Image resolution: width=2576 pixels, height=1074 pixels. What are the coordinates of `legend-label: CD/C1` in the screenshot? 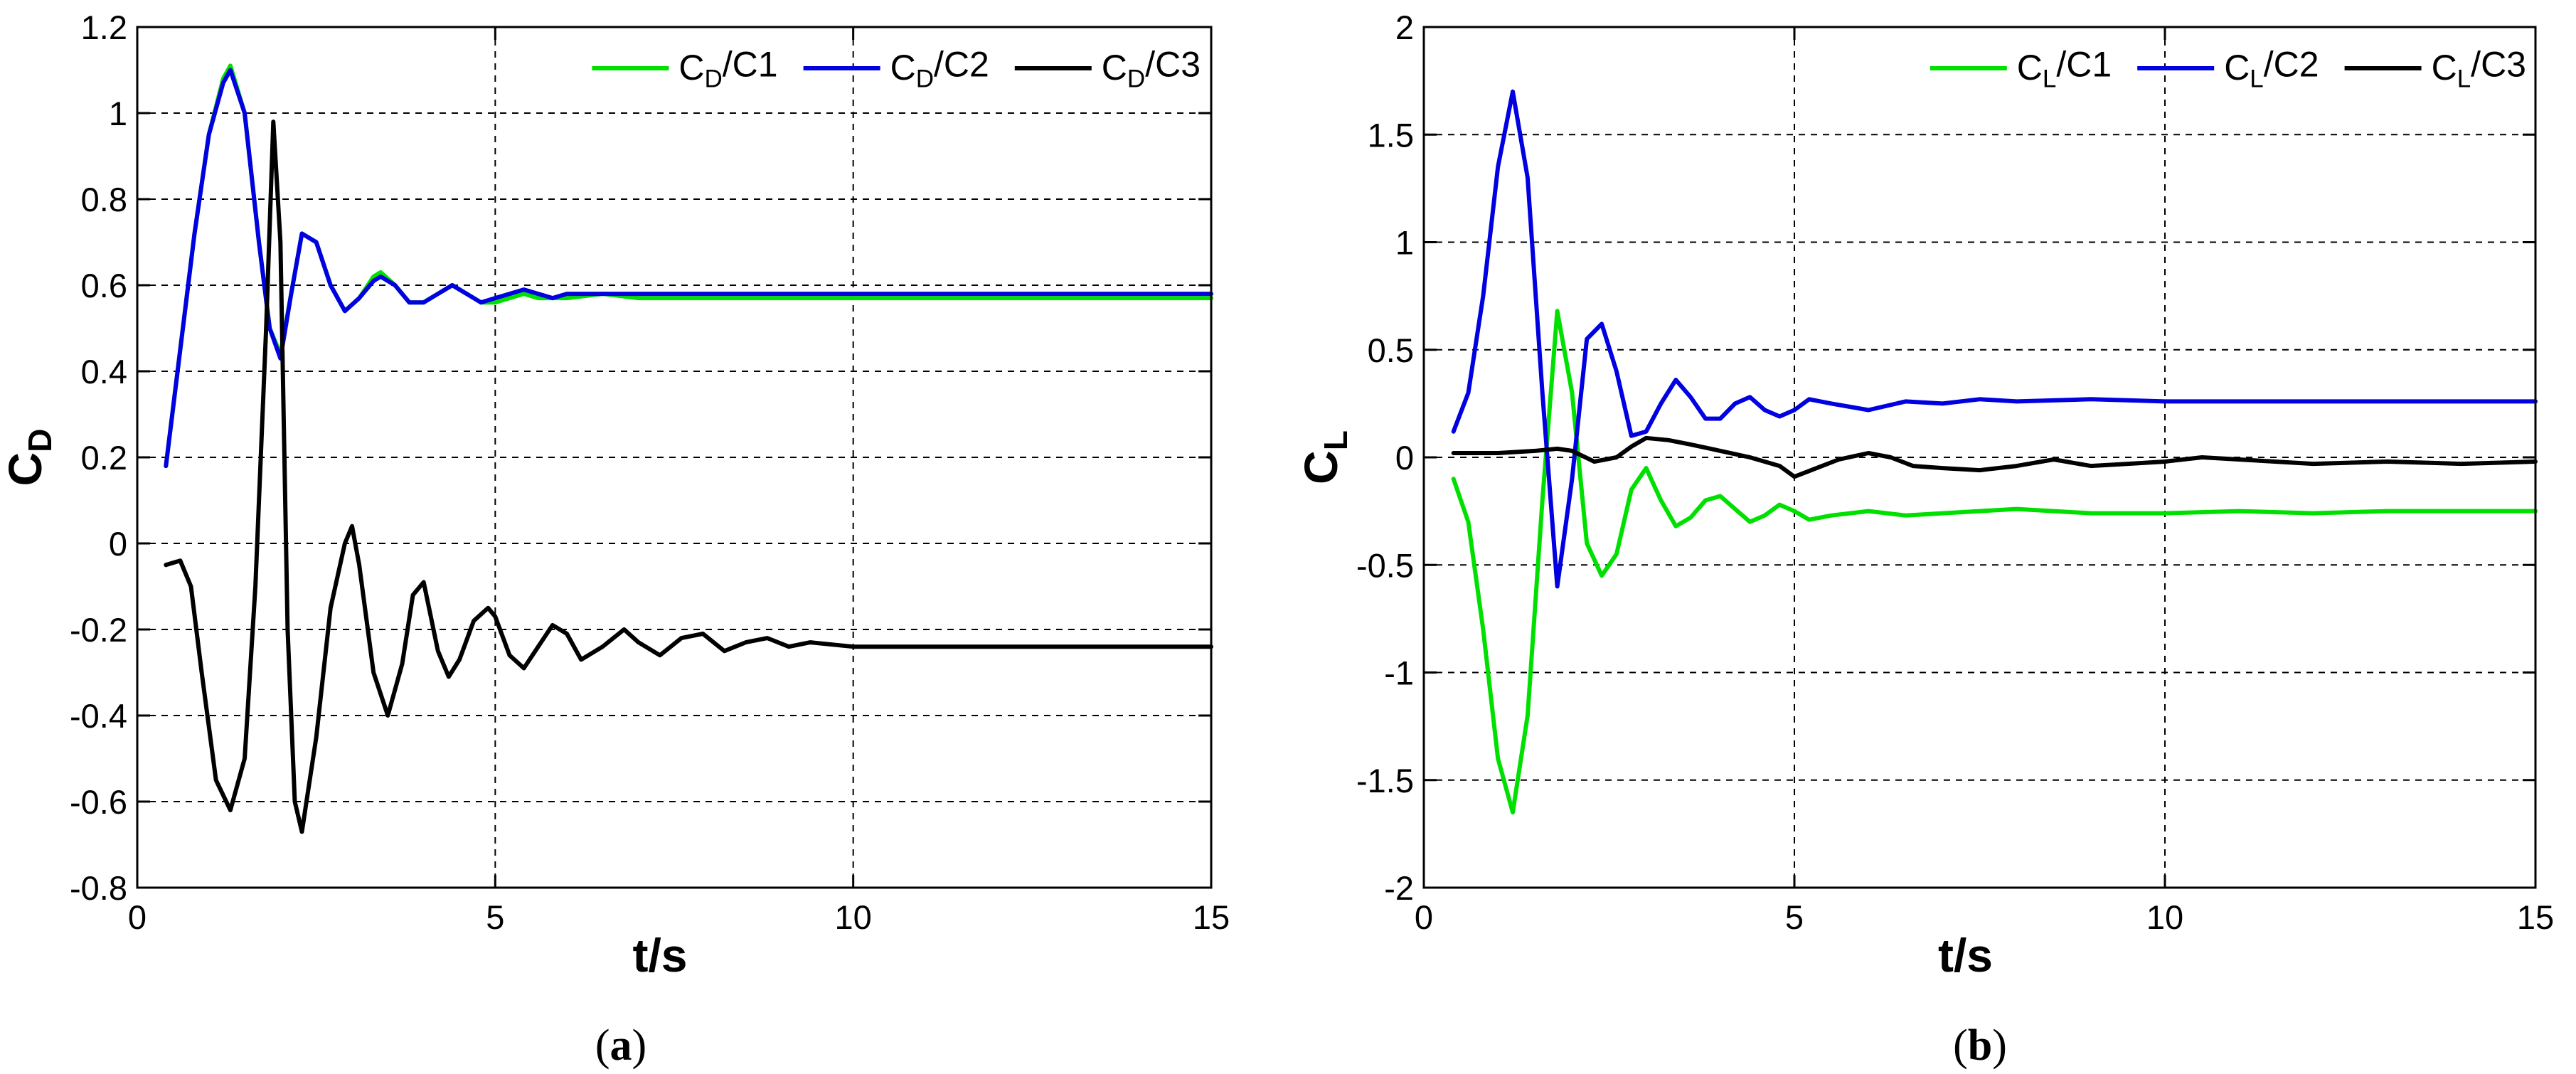 It's located at (727, 69).